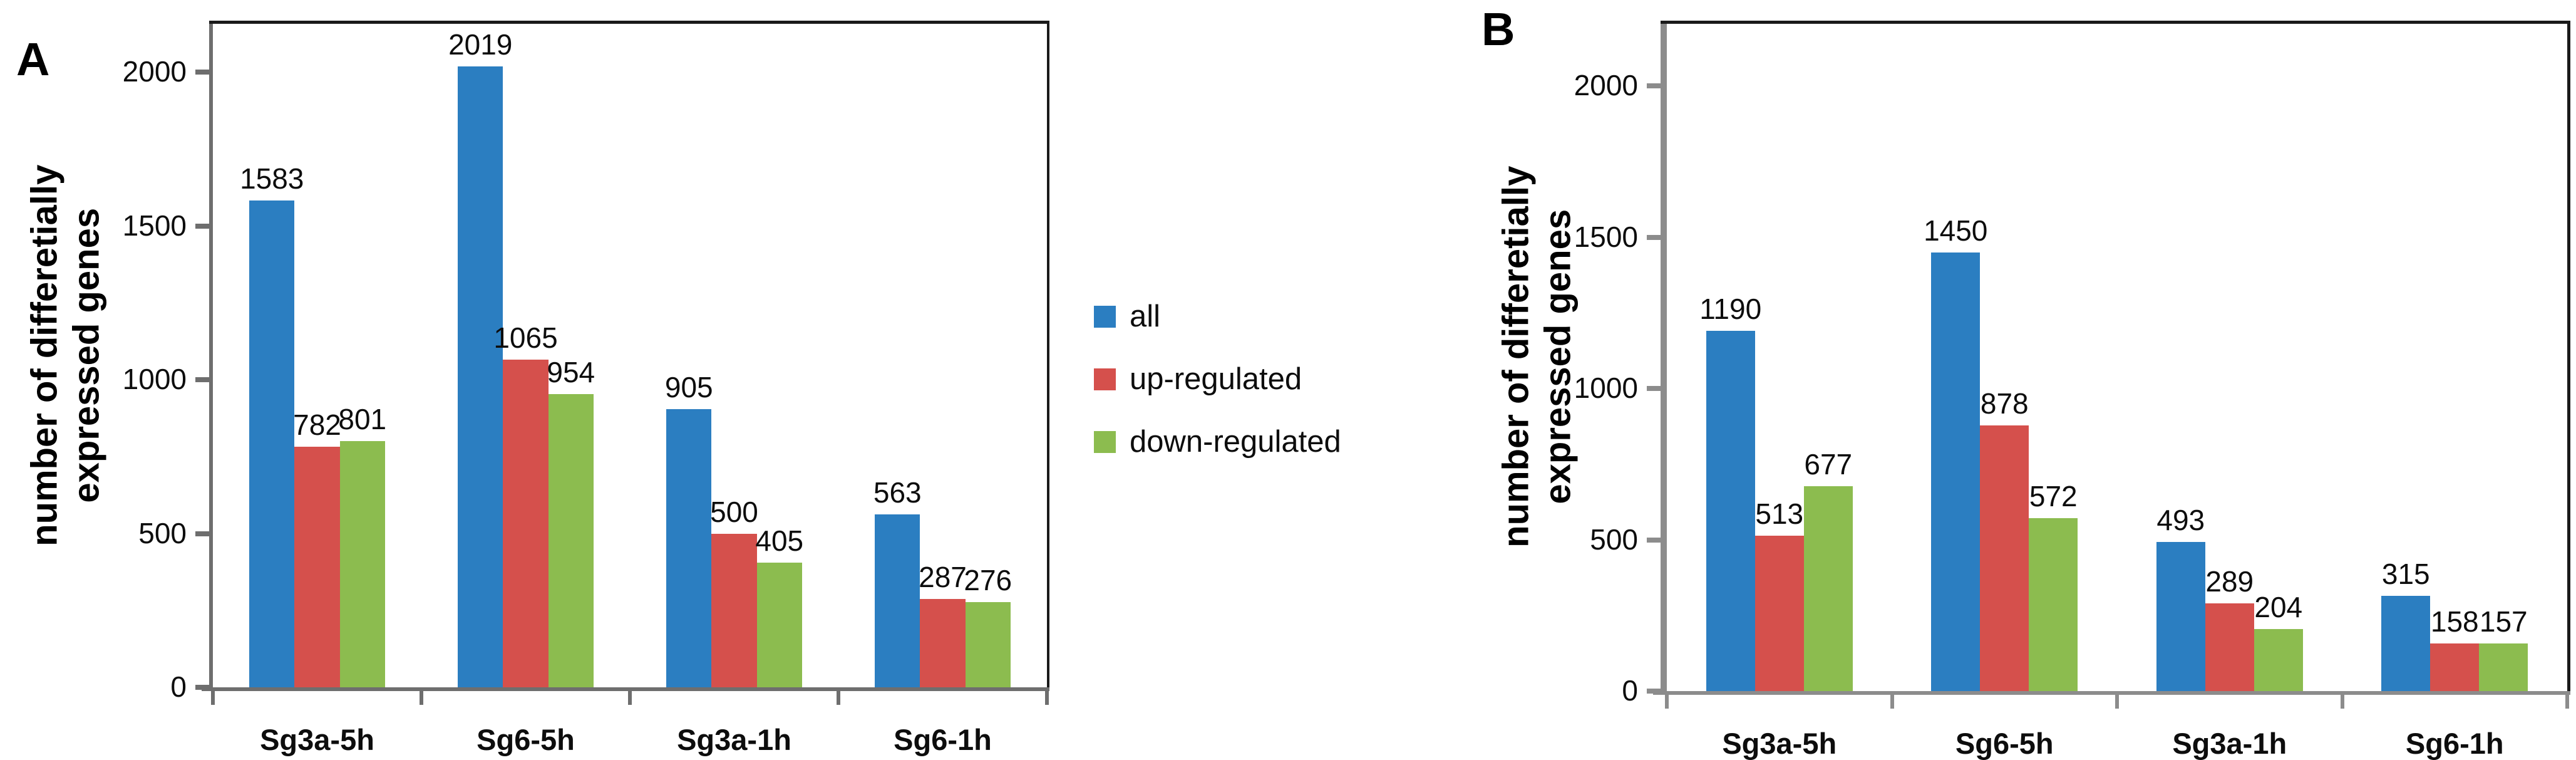 The height and width of the screenshot is (760, 2576). I want to click on panel-a-y-axis-line, so click(211, 355).